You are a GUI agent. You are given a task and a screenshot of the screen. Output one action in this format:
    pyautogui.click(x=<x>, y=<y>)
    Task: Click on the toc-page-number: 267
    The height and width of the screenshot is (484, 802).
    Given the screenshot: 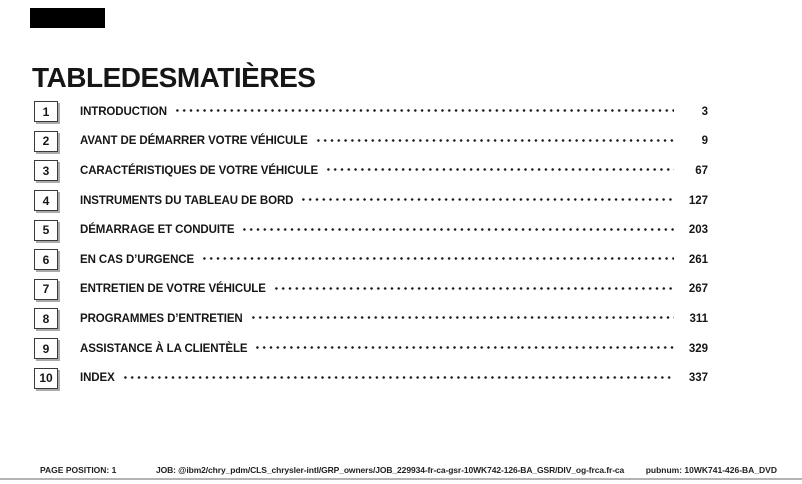 What is the action you would take?
    pyautogui.click(x=698, y=289)
    